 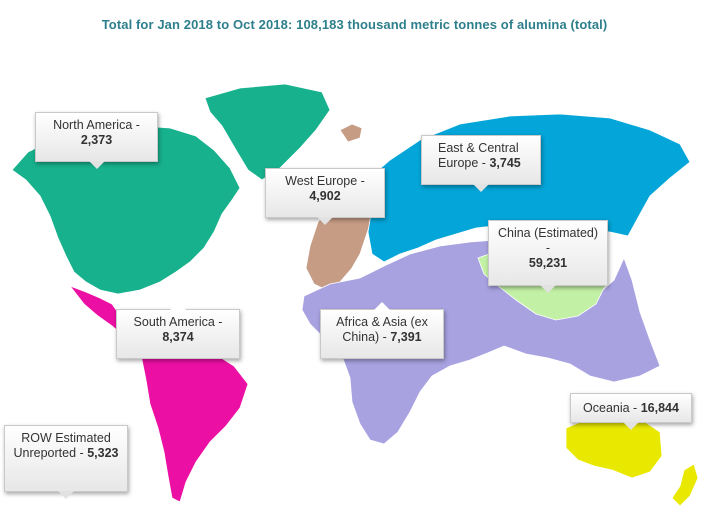 What do you see at coordinates (659, 408) in the screenshot?
I see `region-value: 16,844` at bounding box center [659, 408].